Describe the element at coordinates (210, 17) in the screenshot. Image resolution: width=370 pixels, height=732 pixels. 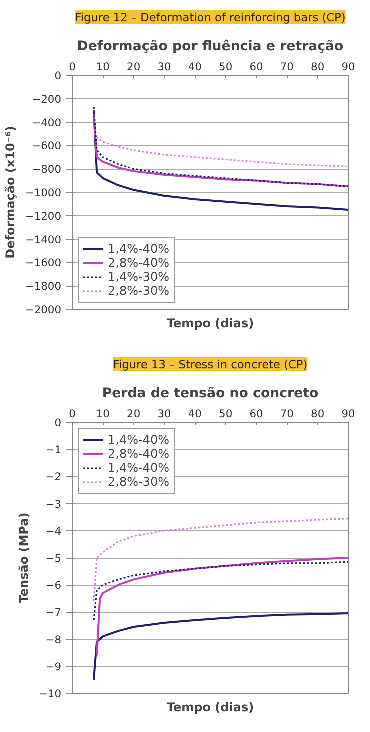
I see `chart-subtitle: Figure 12 – Deformation of reinforcing bars (CP)` at that location.